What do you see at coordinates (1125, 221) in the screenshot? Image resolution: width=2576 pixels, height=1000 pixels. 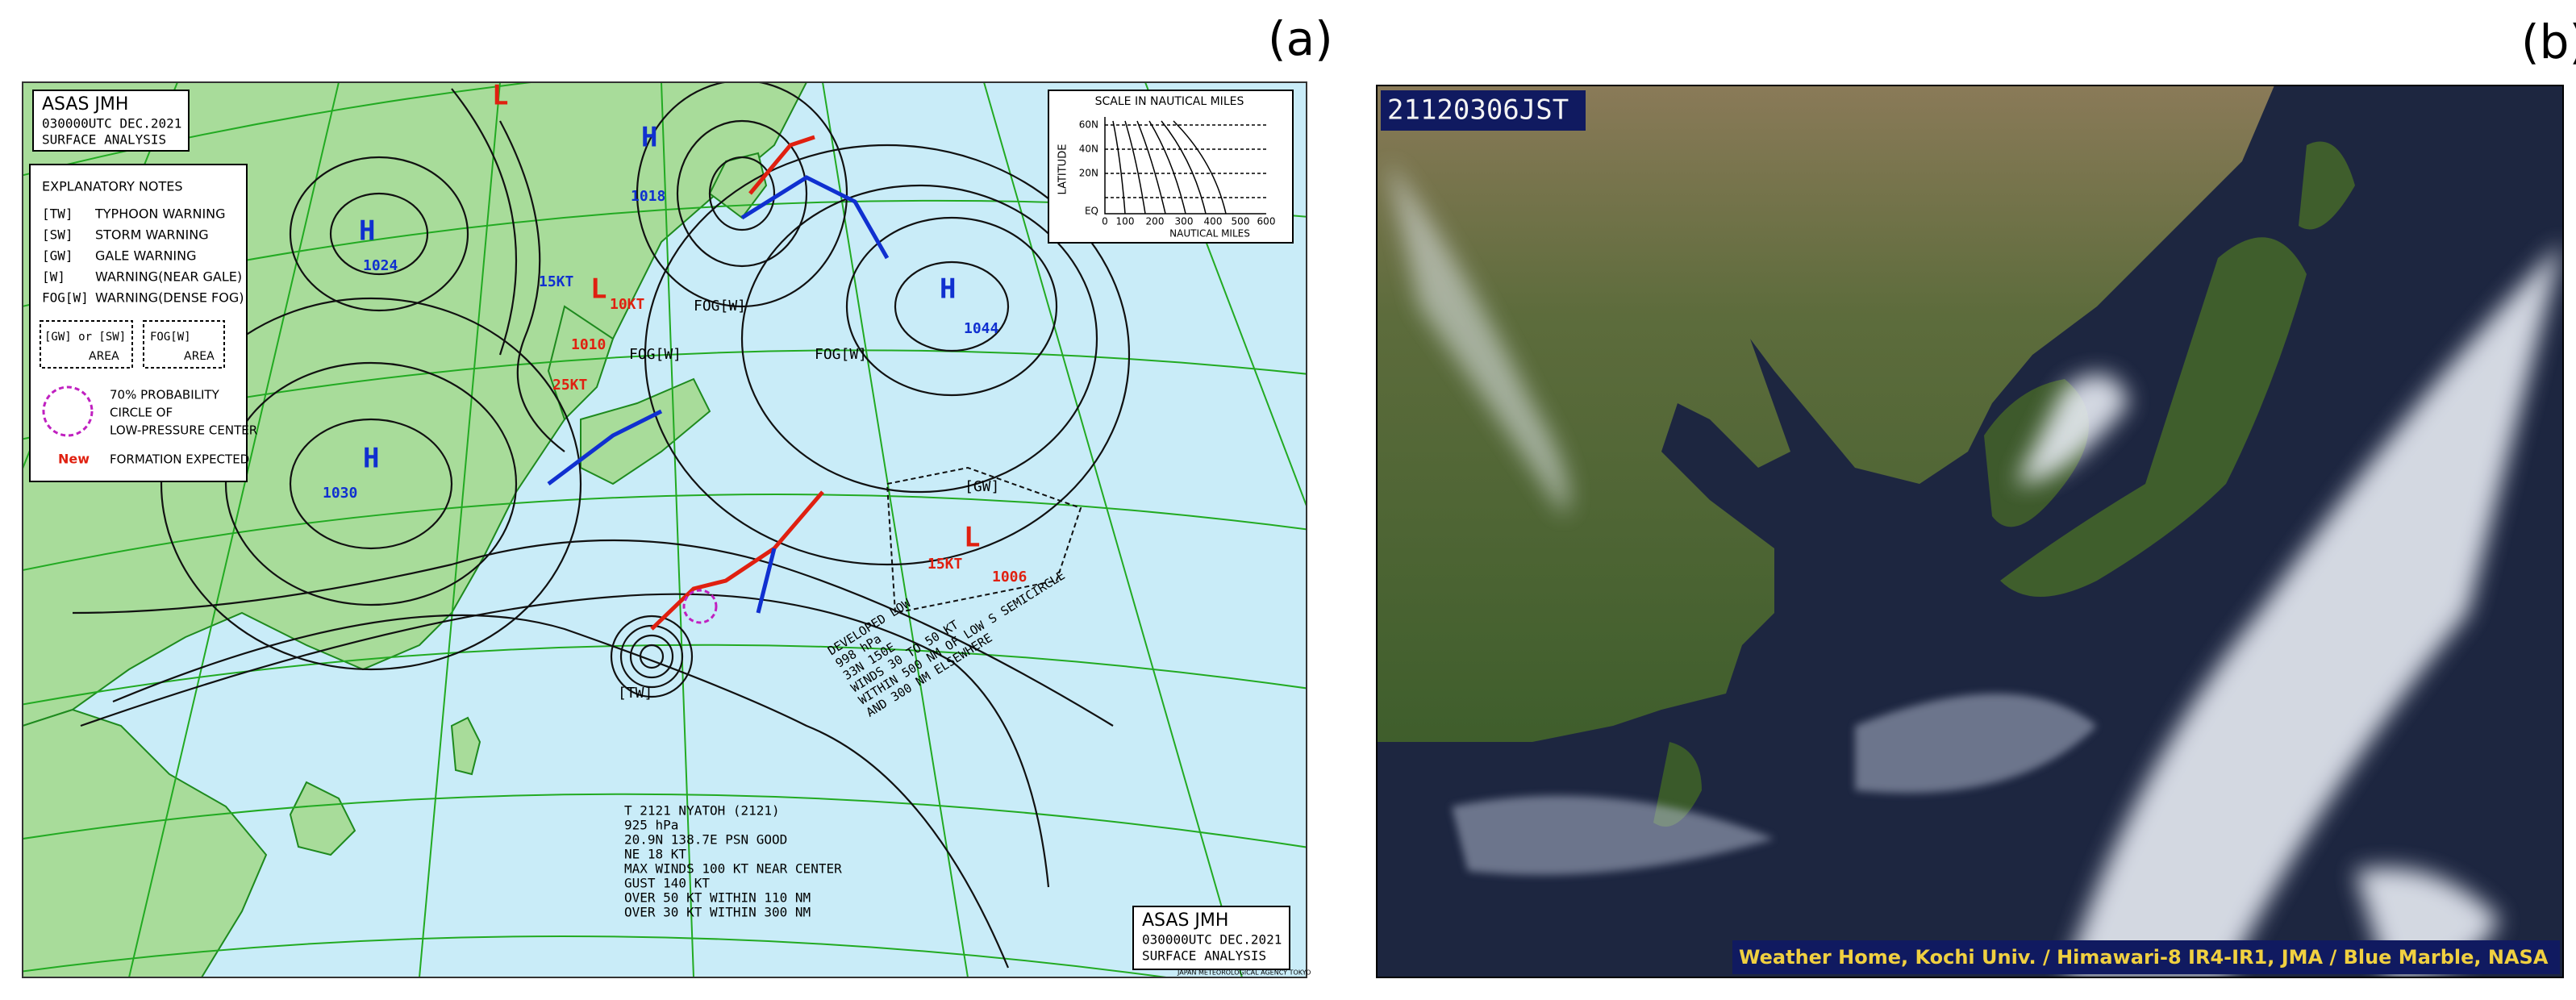 I see `scale-nm: 100` at bounding box center [1125, 221].